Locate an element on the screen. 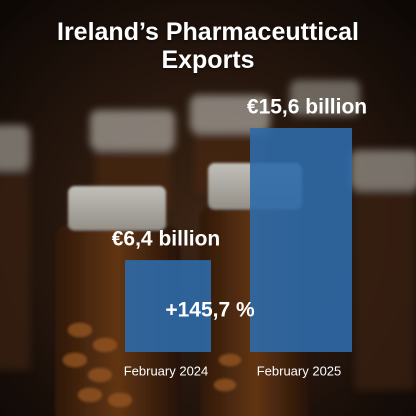 The height and width of the screenshot is (416, 416). chart-title: Ireland’s Pharmaceuttical Exports is located at coordinates (208, 46).